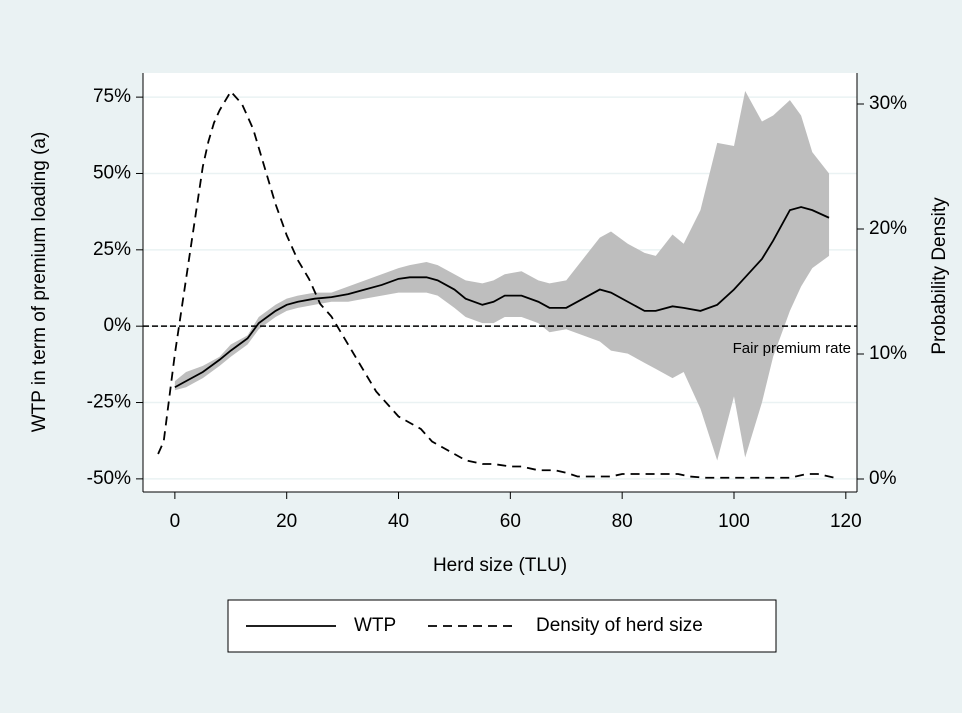 The width and height of the screenshot is (962, 713). What do you see at coordinates (939, 276) in the screenshot?
I see `y2-axis-label: Probability Density` at bounding box center [939, 276].